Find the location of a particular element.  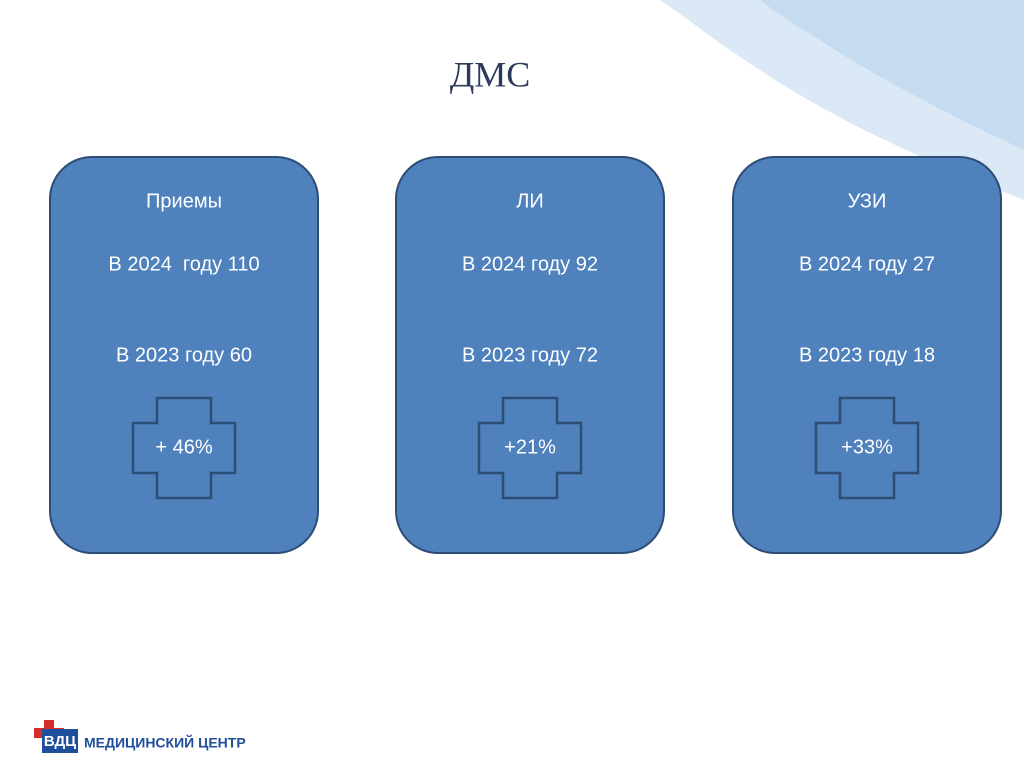

card-line-2023: В 2023 году 72 is located at coordinates (530, 355).